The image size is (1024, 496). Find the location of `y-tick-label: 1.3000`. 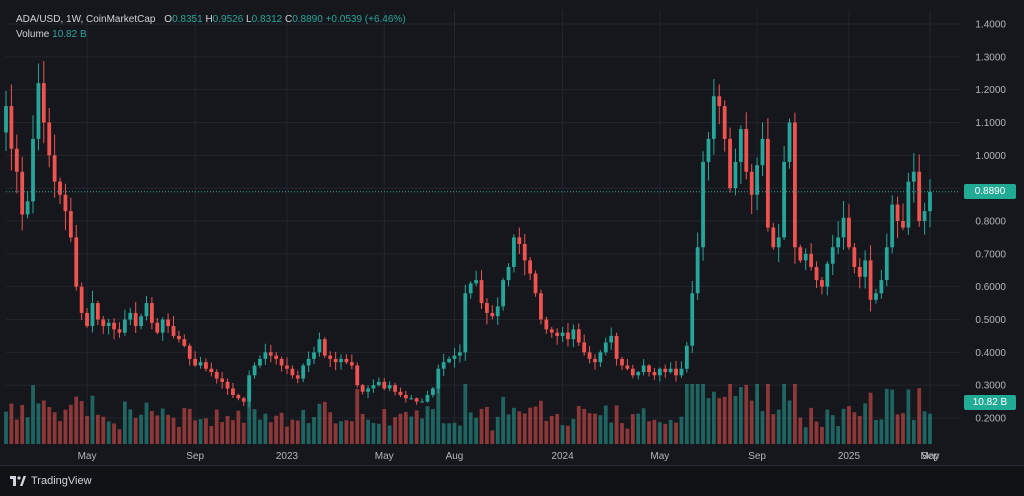

y-tick-label: 1.3000 is located at coordinates (990, 57).